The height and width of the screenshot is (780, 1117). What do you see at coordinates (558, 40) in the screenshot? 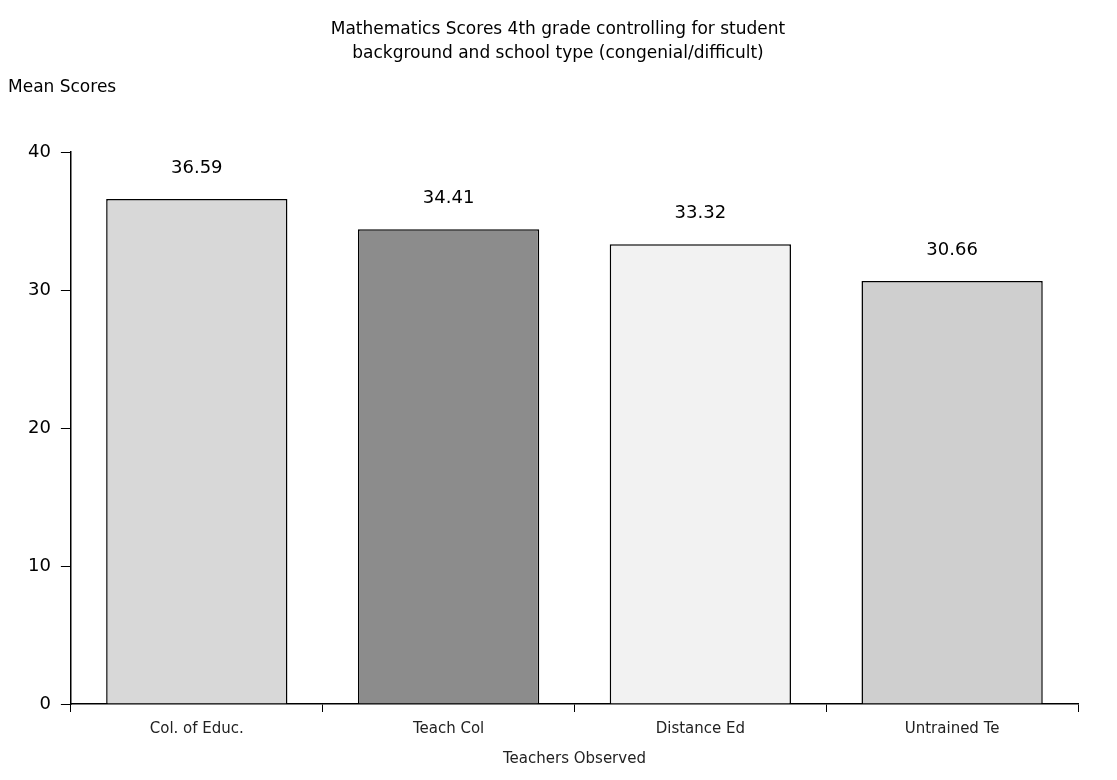
I see `chart-title: Mathematics Scores 4th grade controlling for student background and school type (congenial/difficult)` at bounding box center [558, 40].